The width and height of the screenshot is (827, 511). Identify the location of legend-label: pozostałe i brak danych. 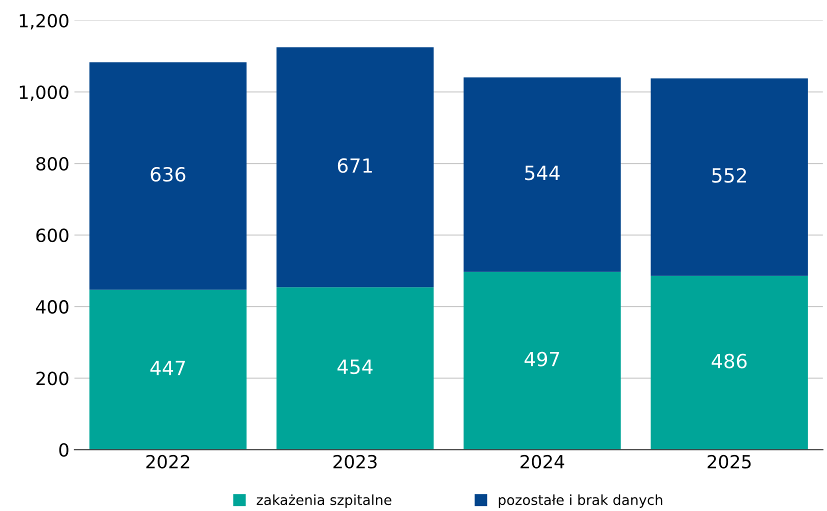
(580, 501).